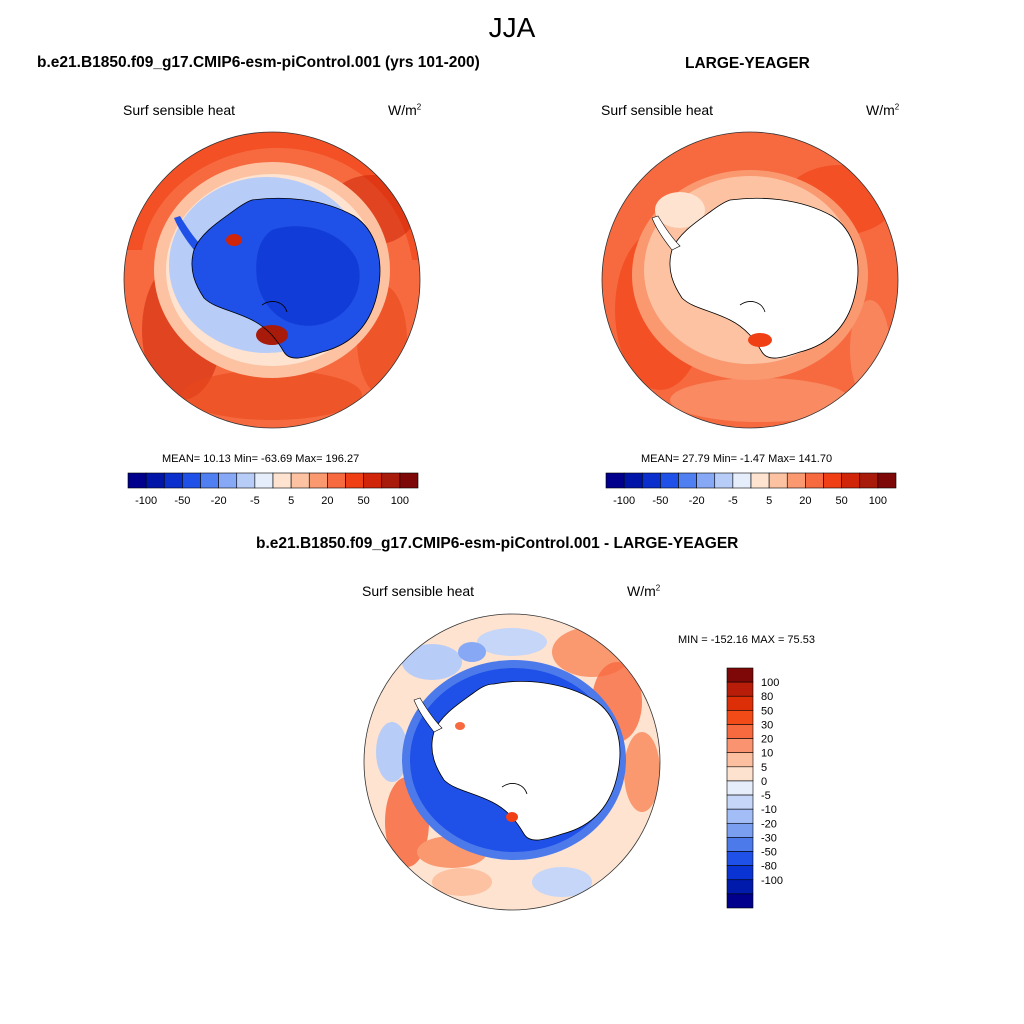 Image resolution: width=1024 pixels, height=1024 pixels. Describe the element at coordinates (746, 640) in the screenshot. I see `panel3-stats: MIN = -152.16 MAX = 75.53` at that location.